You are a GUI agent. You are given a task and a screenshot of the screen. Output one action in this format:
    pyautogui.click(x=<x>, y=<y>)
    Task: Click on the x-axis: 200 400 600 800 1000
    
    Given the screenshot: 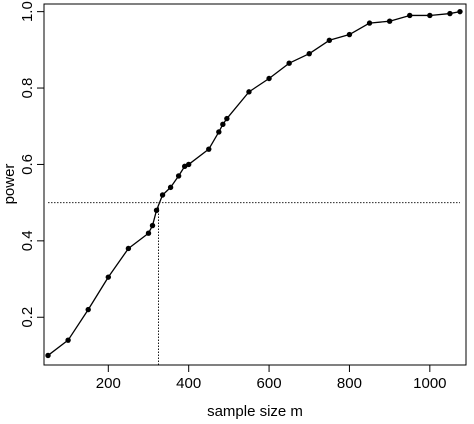 What is the action you would take?
    pyautogui.click(x=271, y=378)
    